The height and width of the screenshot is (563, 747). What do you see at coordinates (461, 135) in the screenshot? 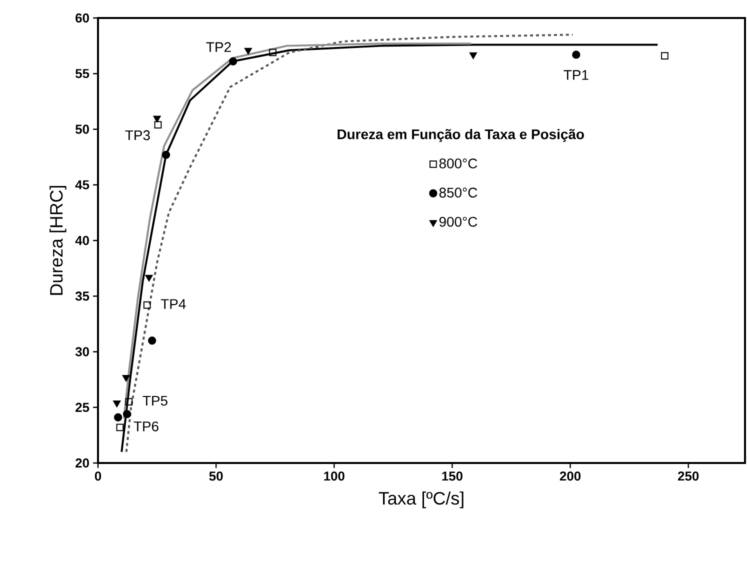
I see `legend-title: Dureza em Função da Taxa e Posição` at bounding box center [461, 135].